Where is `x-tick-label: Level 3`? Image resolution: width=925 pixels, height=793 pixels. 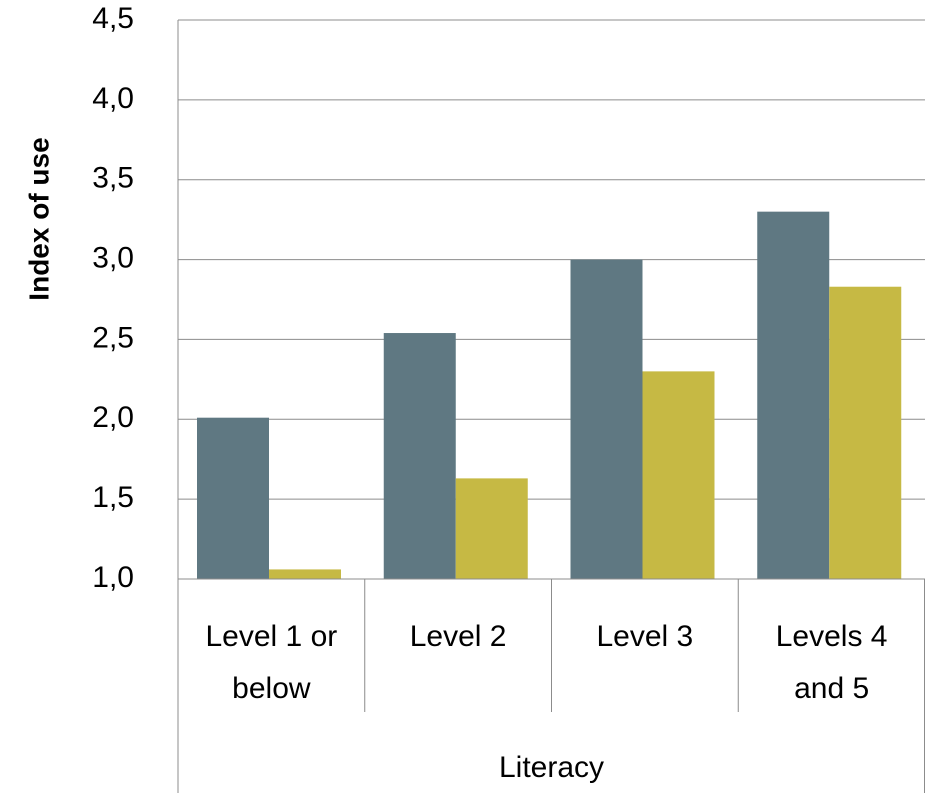
x-tick-label: Level 3 is located at coordinates (645, 636).